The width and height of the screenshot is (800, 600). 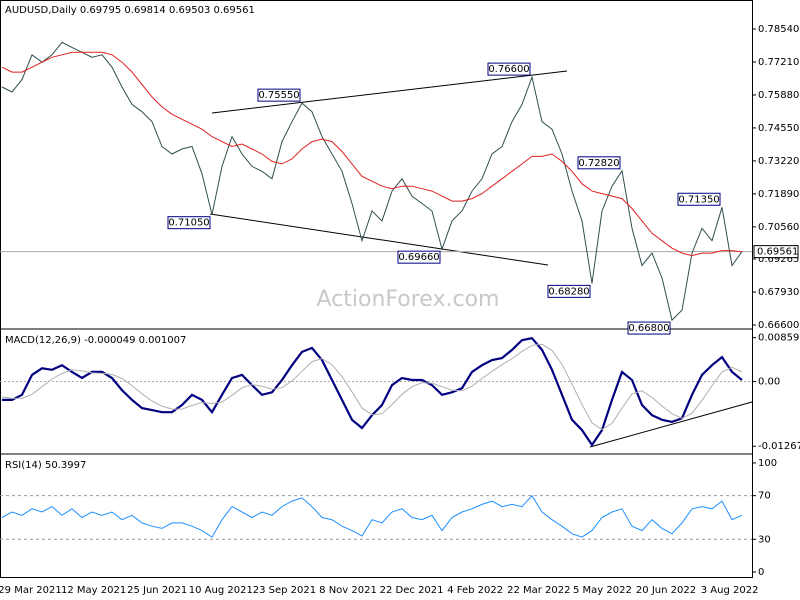 I want to click on x-tick-label: 22 Mar 2022, so click(x=538, y=590).